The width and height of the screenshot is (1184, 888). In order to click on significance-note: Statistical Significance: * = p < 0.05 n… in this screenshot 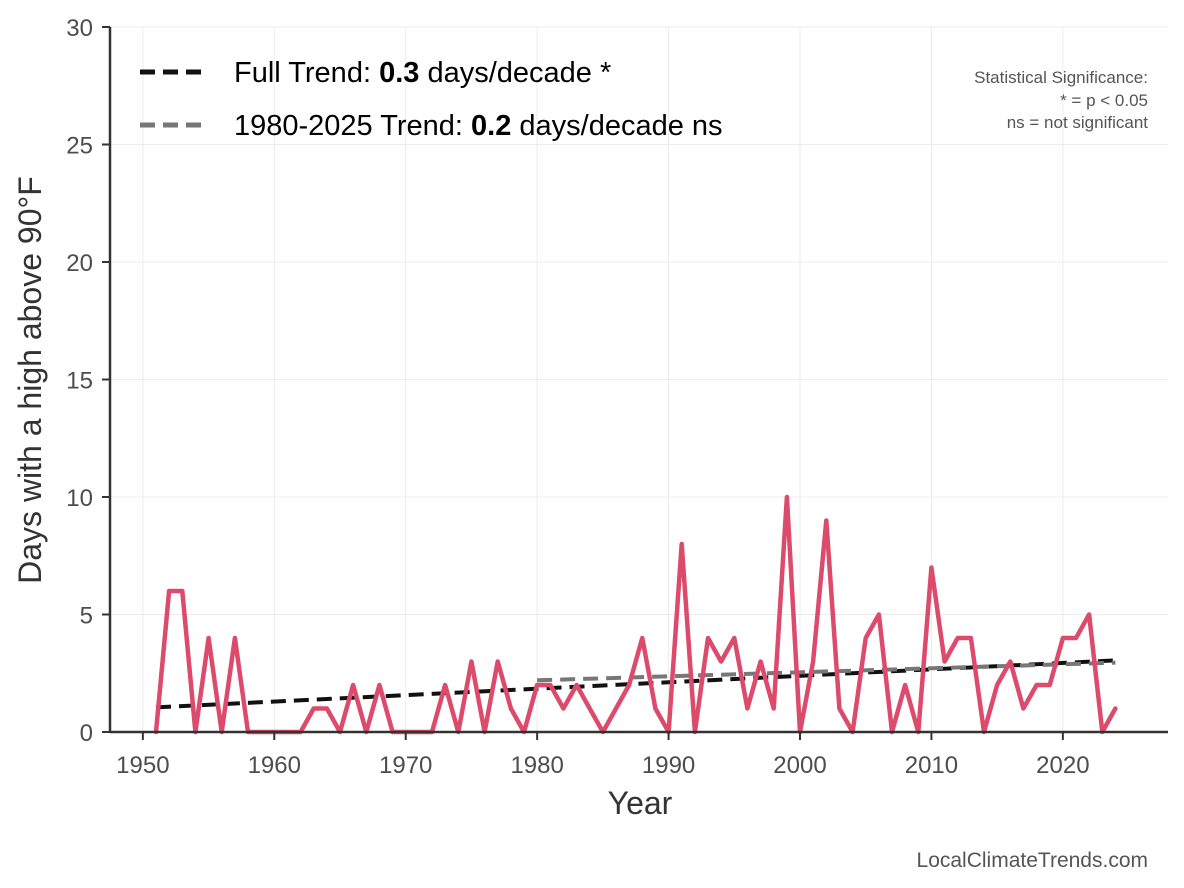, I will do `click(1061, 100)`.